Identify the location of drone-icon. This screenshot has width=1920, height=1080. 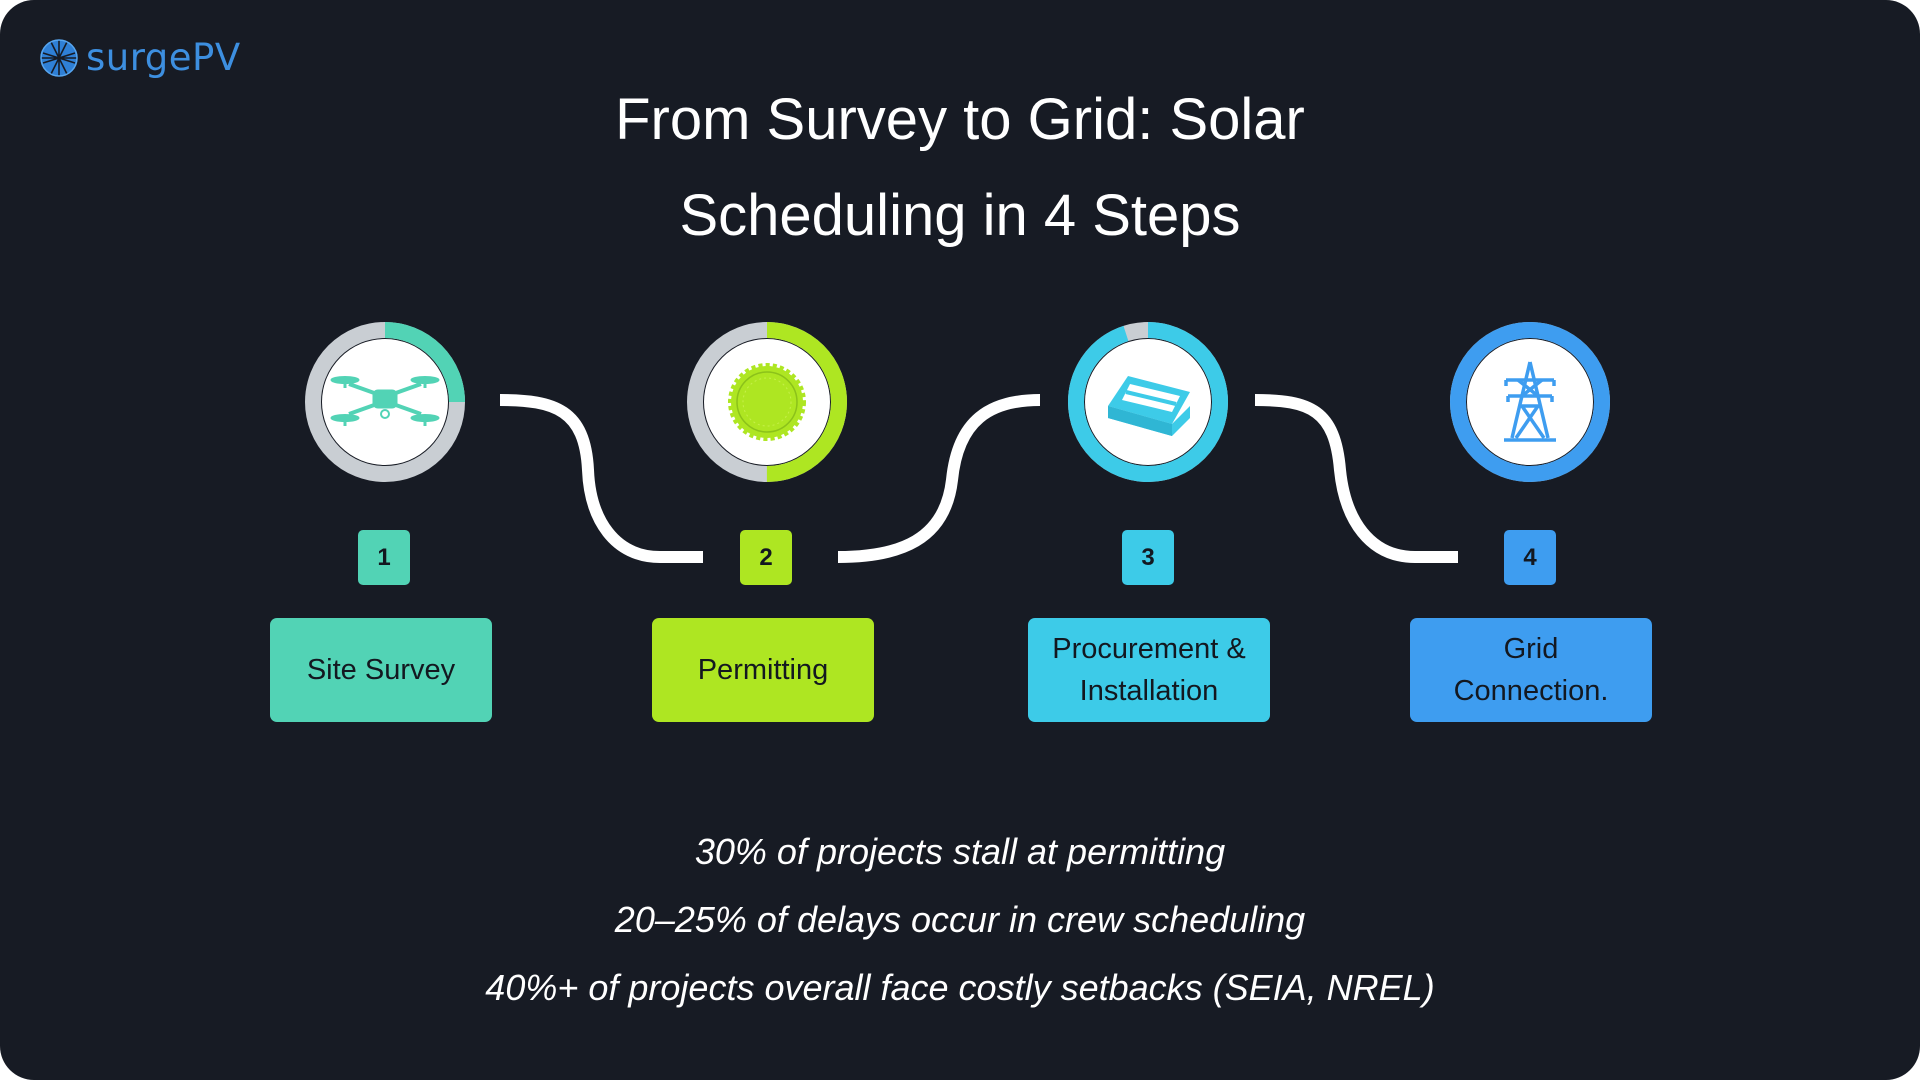
(385, 401).